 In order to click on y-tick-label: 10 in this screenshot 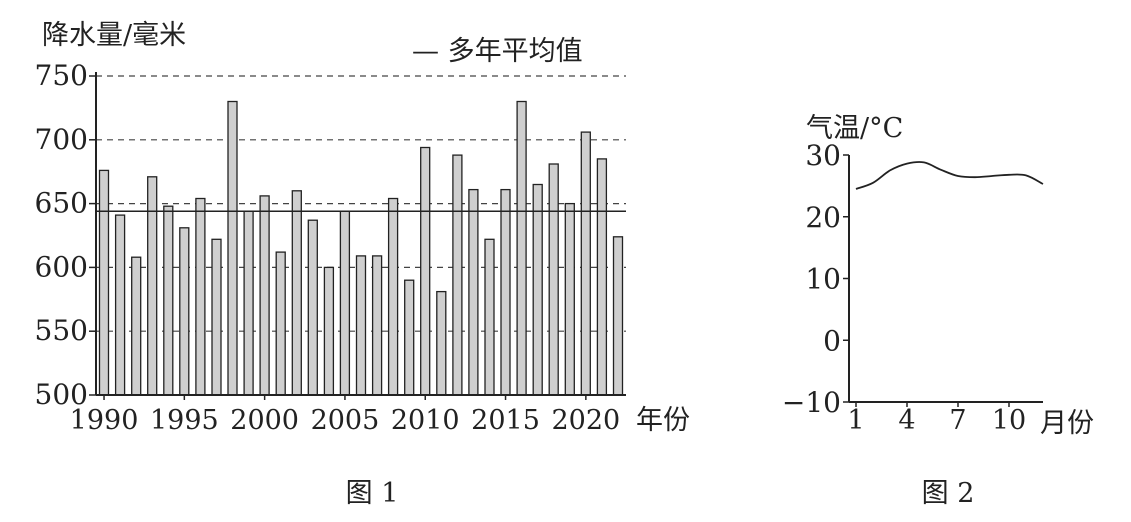, I will do `click(823, 279)`.